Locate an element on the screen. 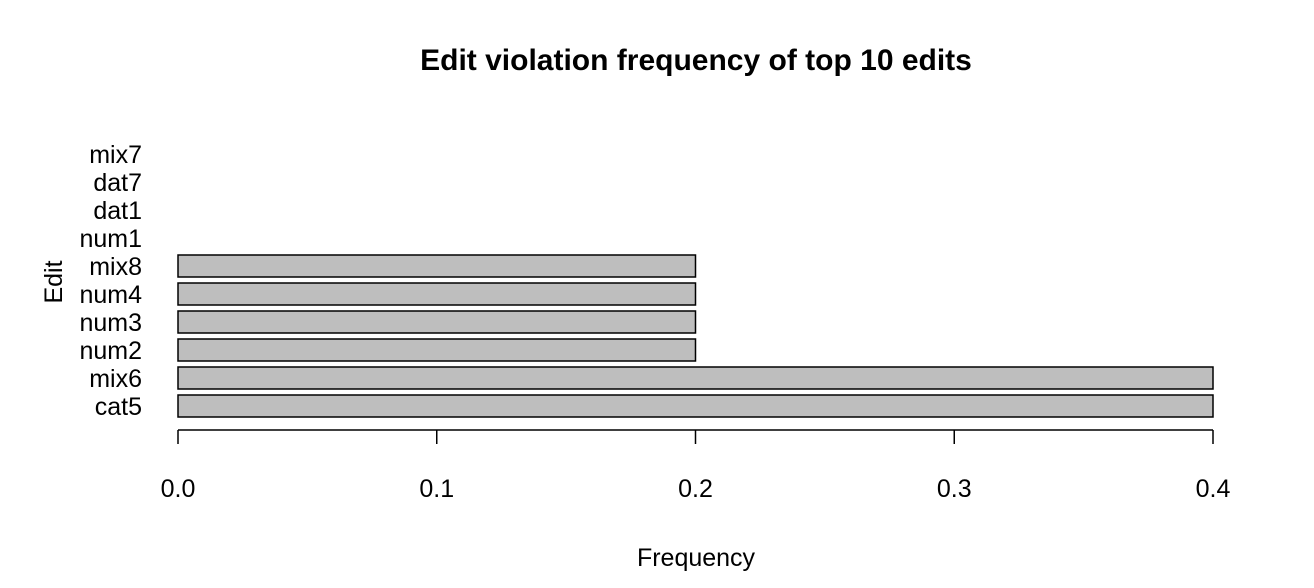 Image resolution: width=1314 pixels, height=588 pixels. x-tick-label-0.1: 0.1 is located at coordinates (436, 489).